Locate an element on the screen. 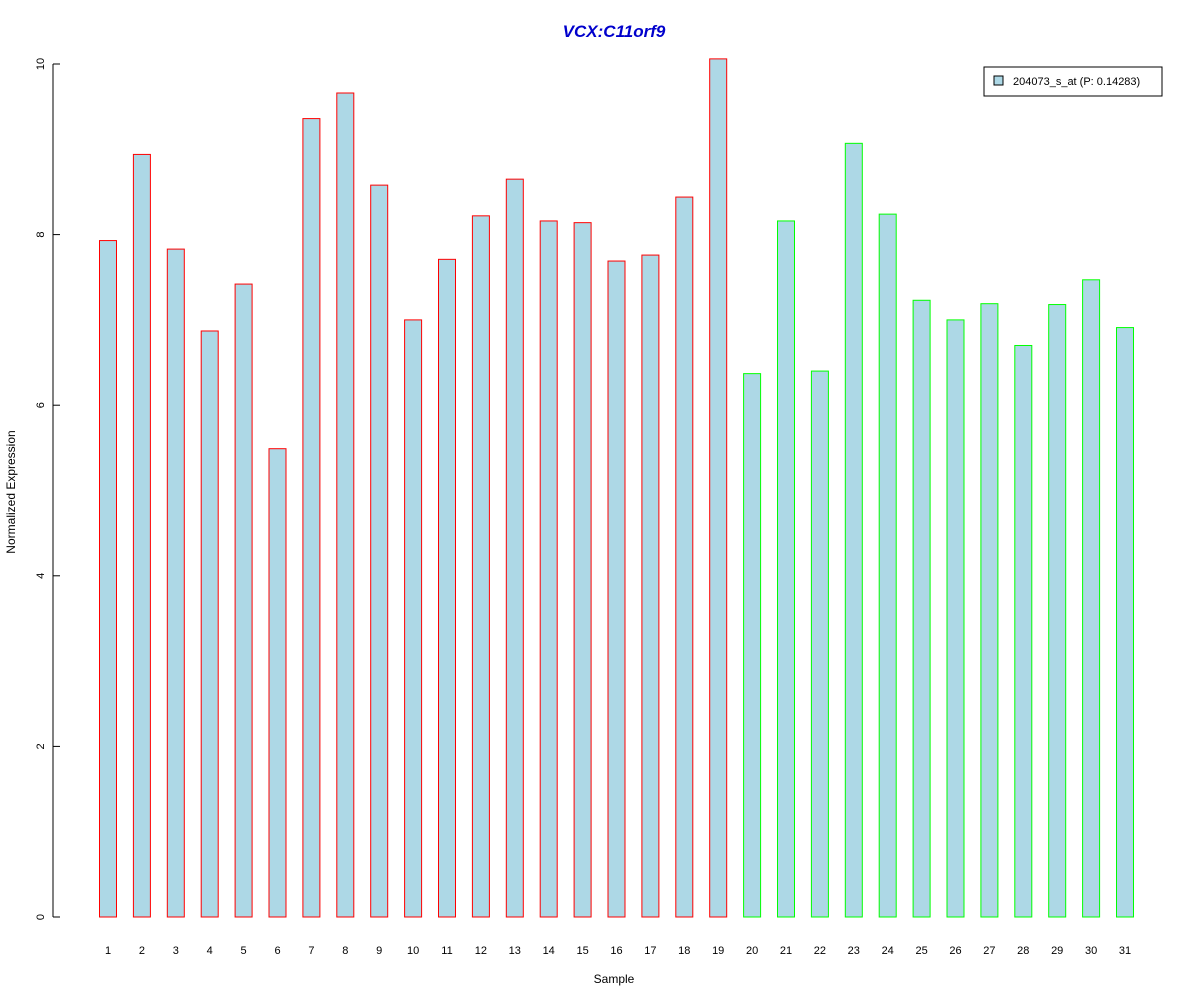  legend-box is located at coordinates (1073, 81).